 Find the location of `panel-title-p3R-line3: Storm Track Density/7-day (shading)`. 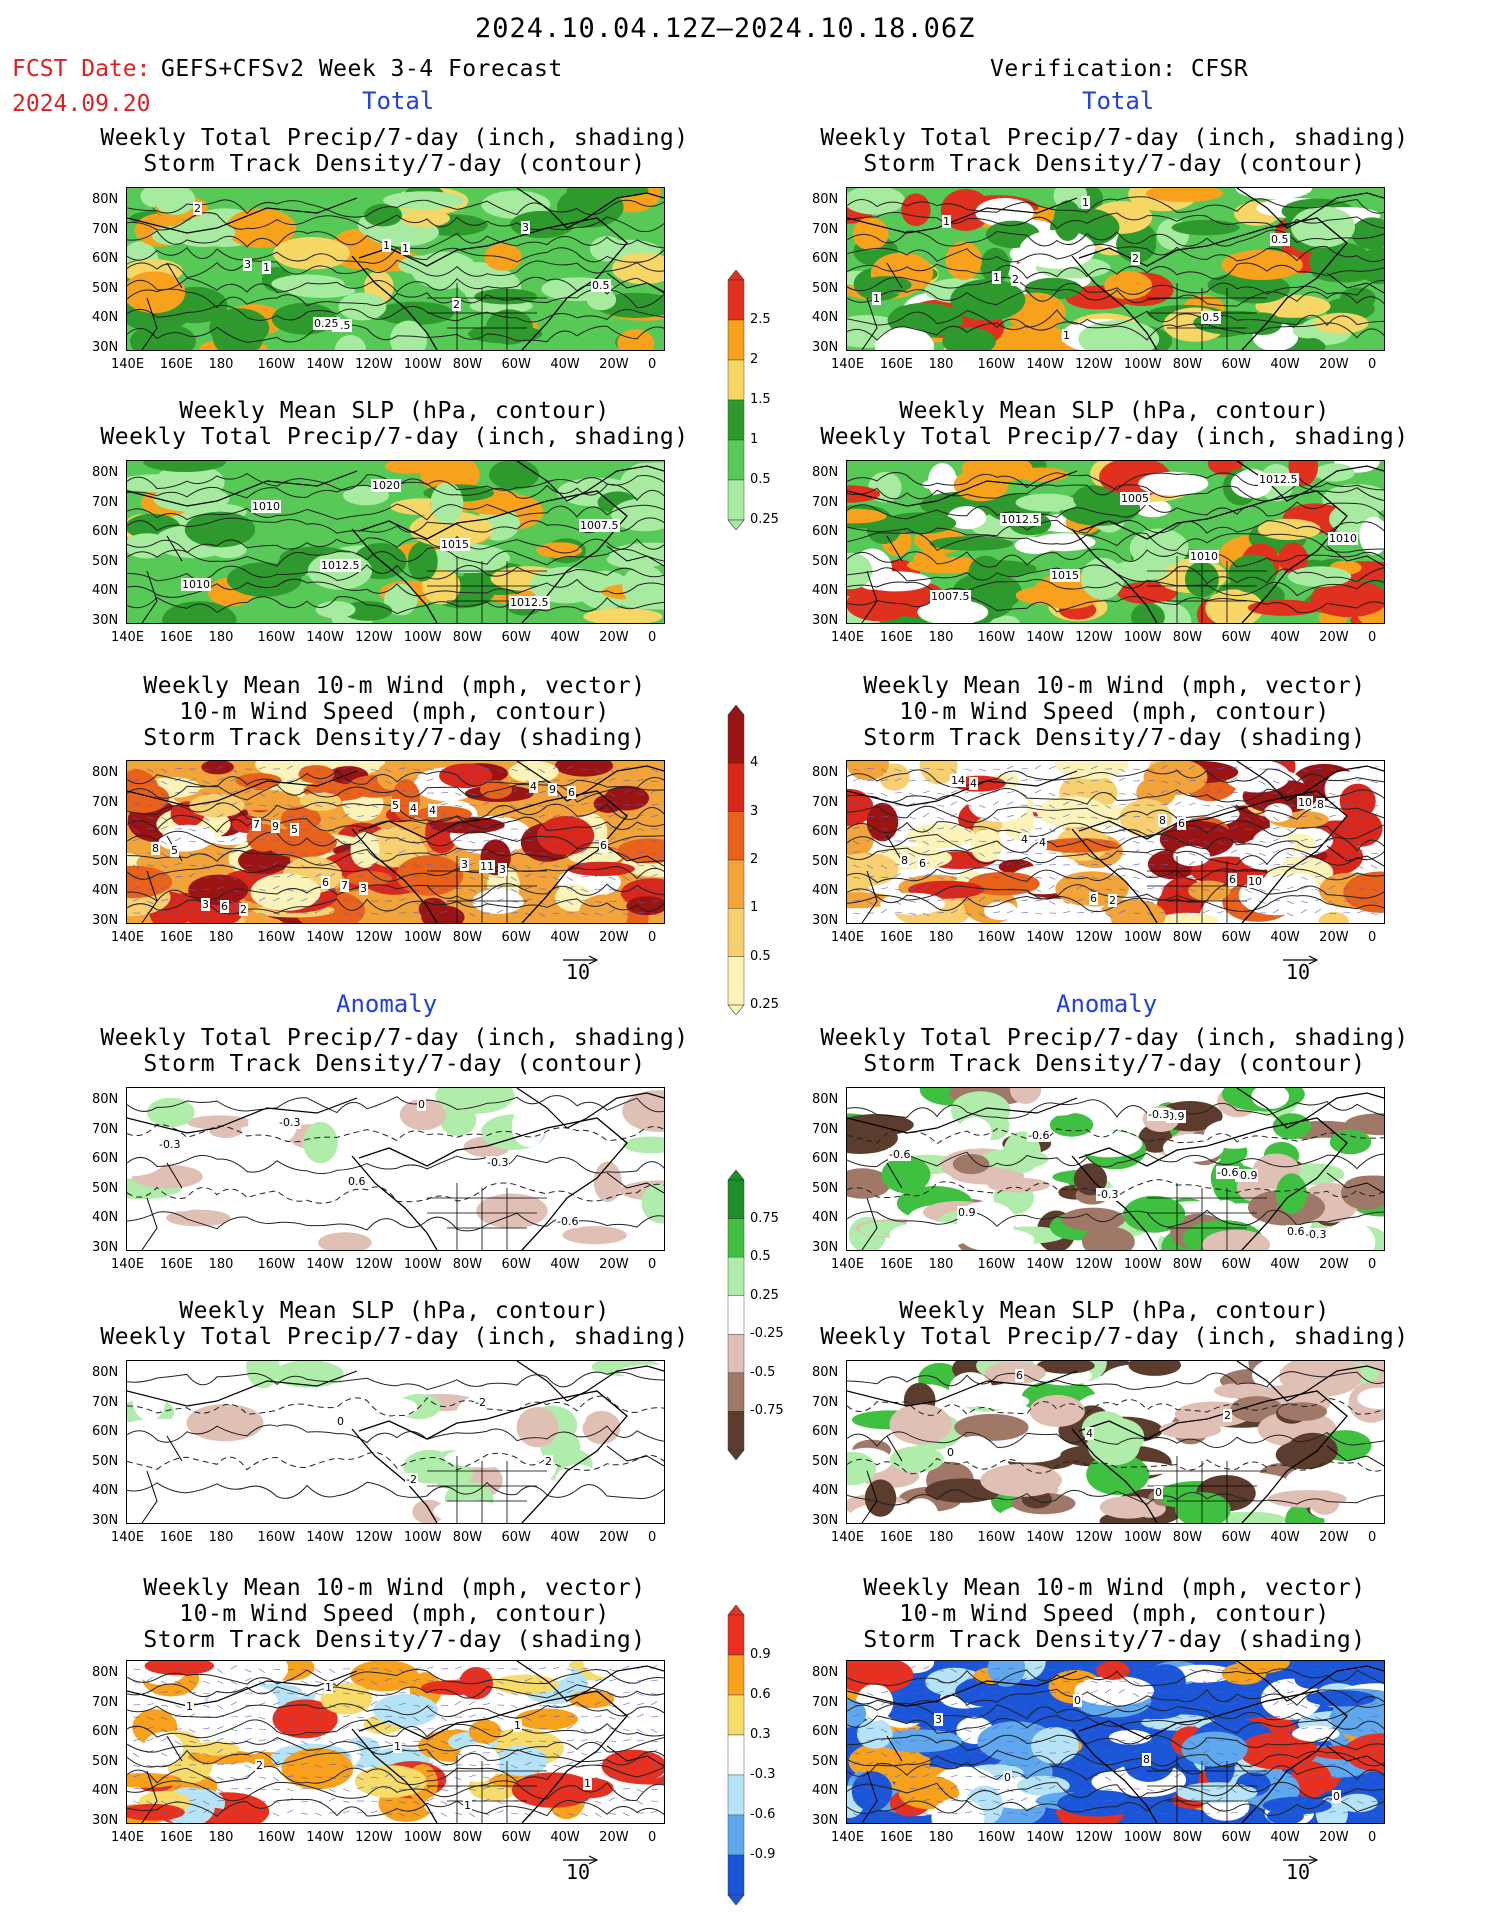

panel-title-p3R-line3: Storm Track Density/7-day (shading) is located at coordinates (1114, 738).